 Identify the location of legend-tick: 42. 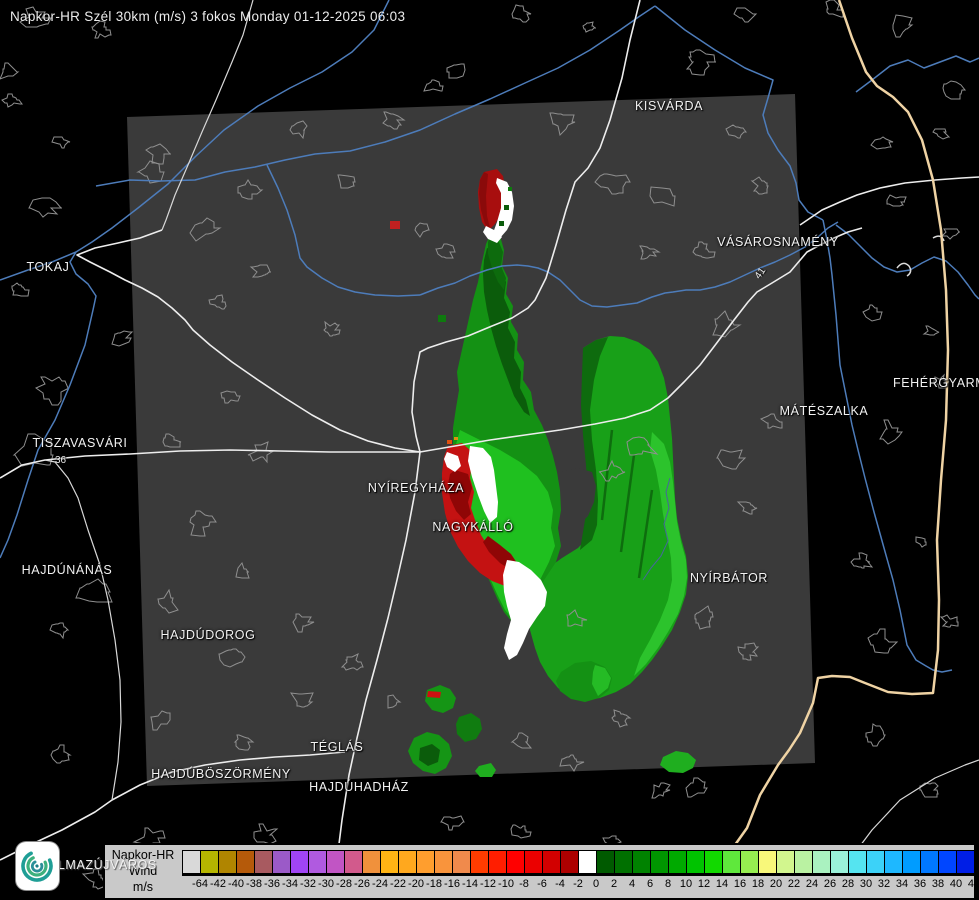
(973, 884).